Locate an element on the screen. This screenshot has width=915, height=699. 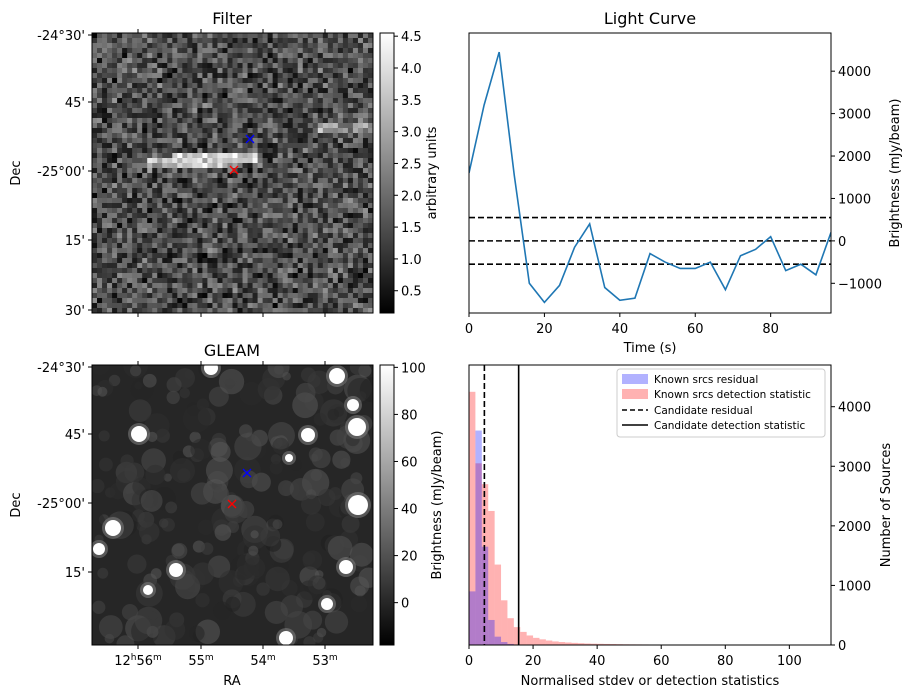
colorbar-tick-label: 80 is located at coordinates (409, 415).